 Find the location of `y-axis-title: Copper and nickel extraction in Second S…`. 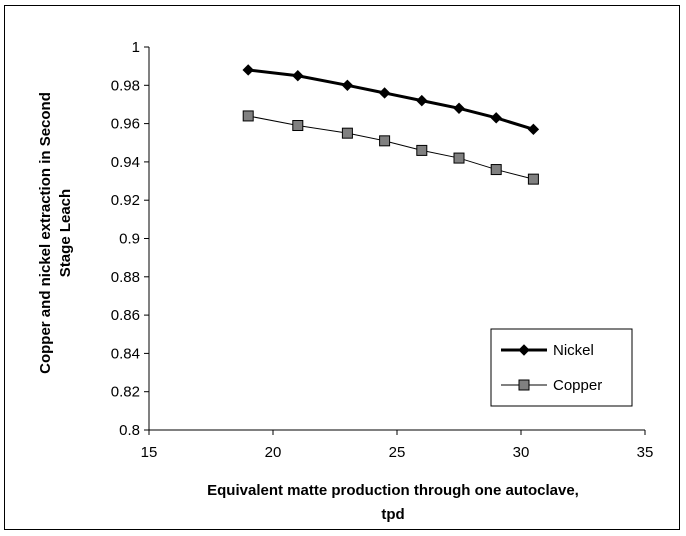

y-axis-title: Copper and nickel extraction in Second S… is located at coordinates (55, 233).